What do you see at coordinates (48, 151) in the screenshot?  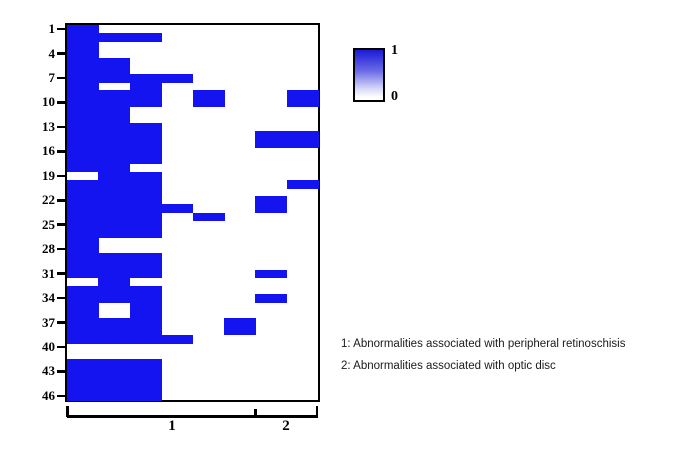 I see `y-tick-label: 16` at bounding box center [48, 151].